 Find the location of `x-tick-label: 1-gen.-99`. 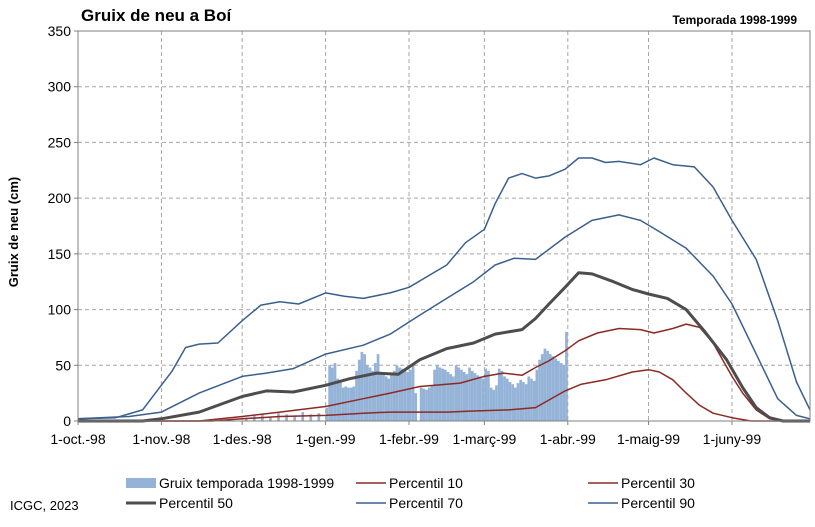

x-tick-label: 1-gen.-99 is located at coordinates (326, 439).